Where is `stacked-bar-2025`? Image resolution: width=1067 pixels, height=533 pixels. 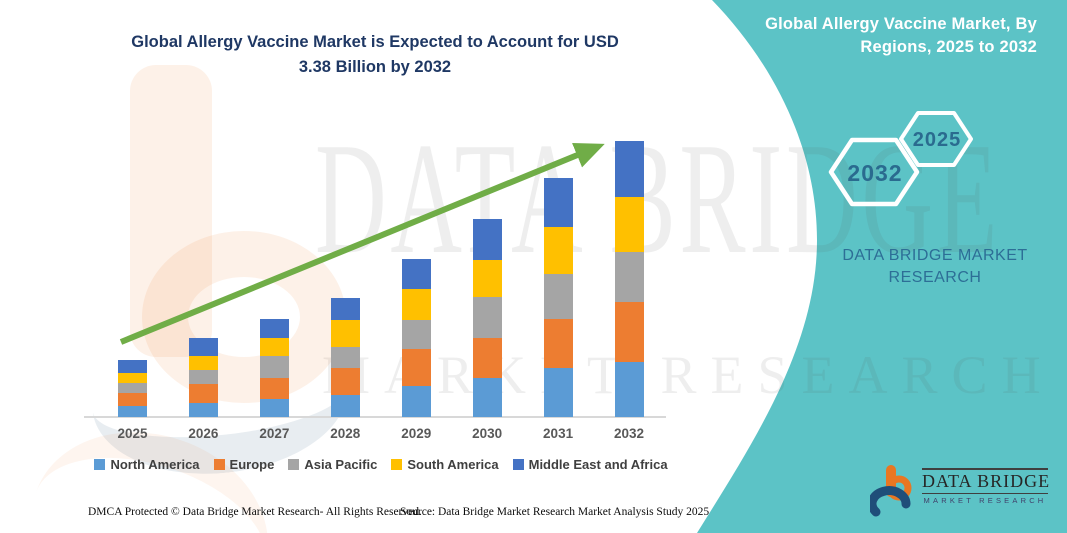 stacked-bar-2025 is located at coordinates (132, 388).